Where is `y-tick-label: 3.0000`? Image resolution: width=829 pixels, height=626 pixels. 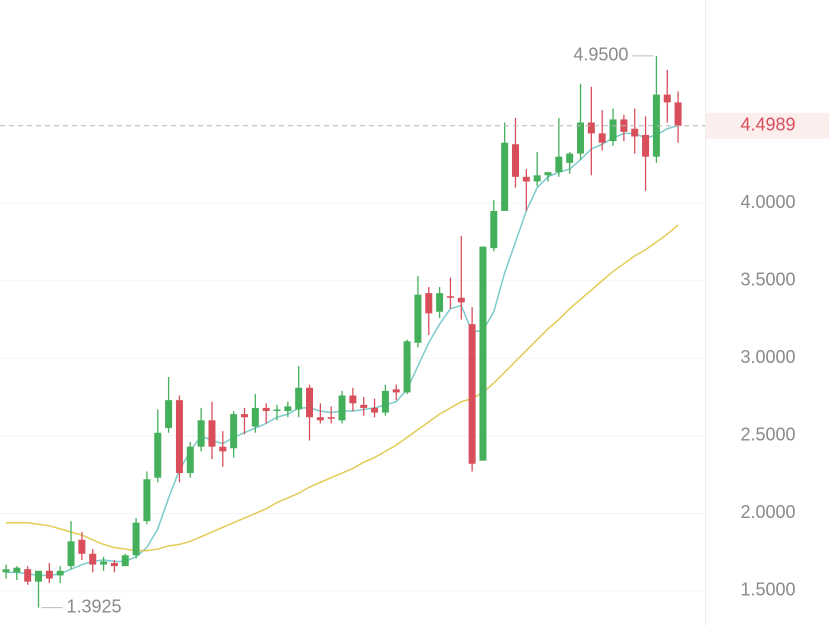 y-tick-label: 3.0000 is located at coordinates (767, 357).